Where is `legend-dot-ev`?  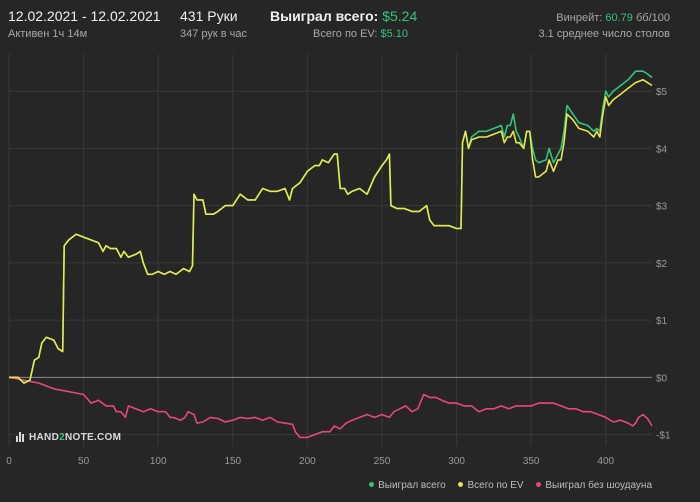
legend-dot-ev is located at coordinates (461, 484).